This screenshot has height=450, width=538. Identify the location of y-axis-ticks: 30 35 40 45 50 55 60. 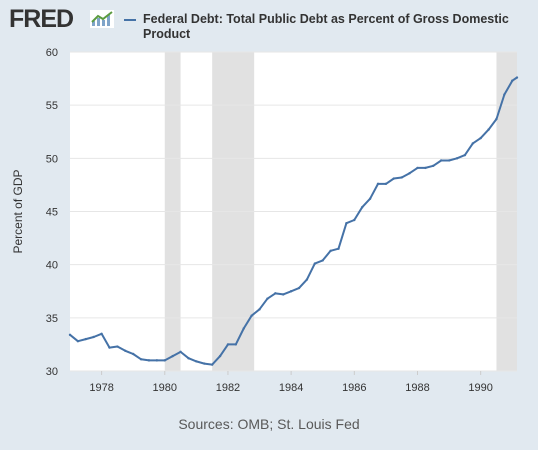
(52, 212).